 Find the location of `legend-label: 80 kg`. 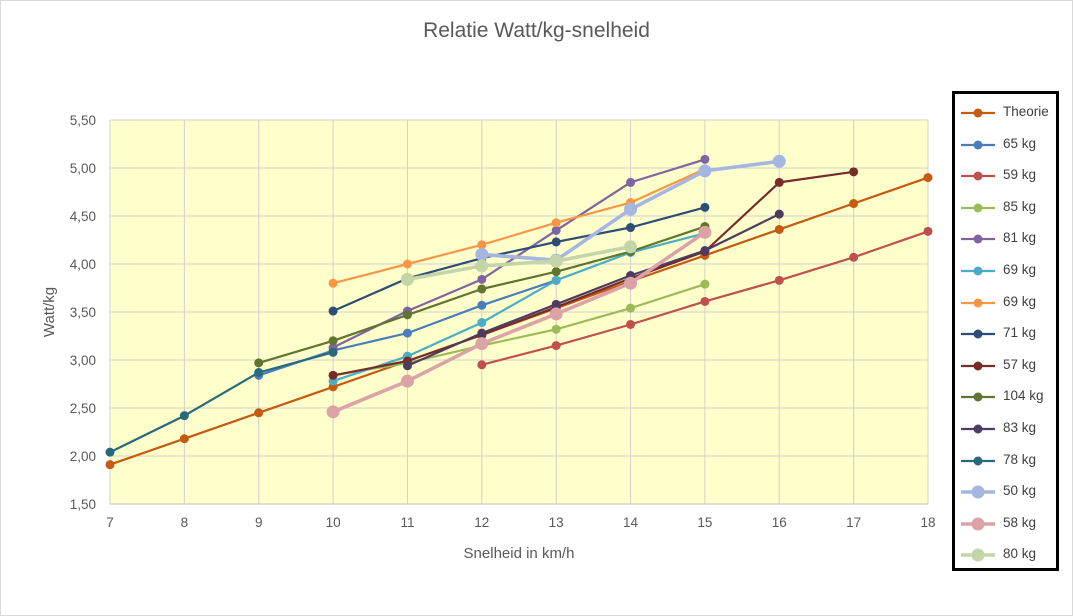

legend-label: 80 kg is located at coordinates (1020, 554).